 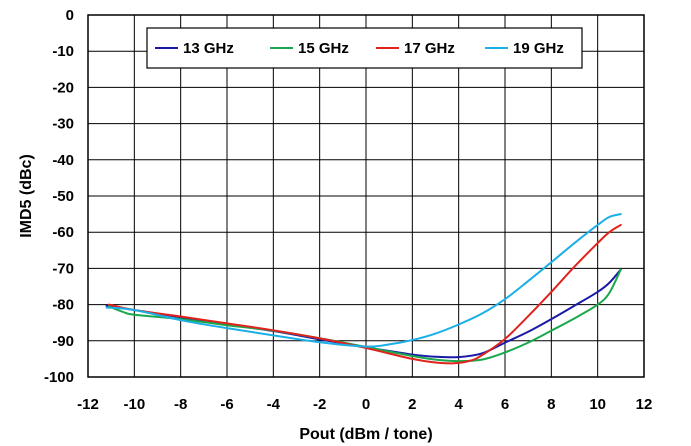 What do you see at coordinates (226, 404) in the screenshot?
I see `x-tick-label: -6` at bounding box center [226, 404].